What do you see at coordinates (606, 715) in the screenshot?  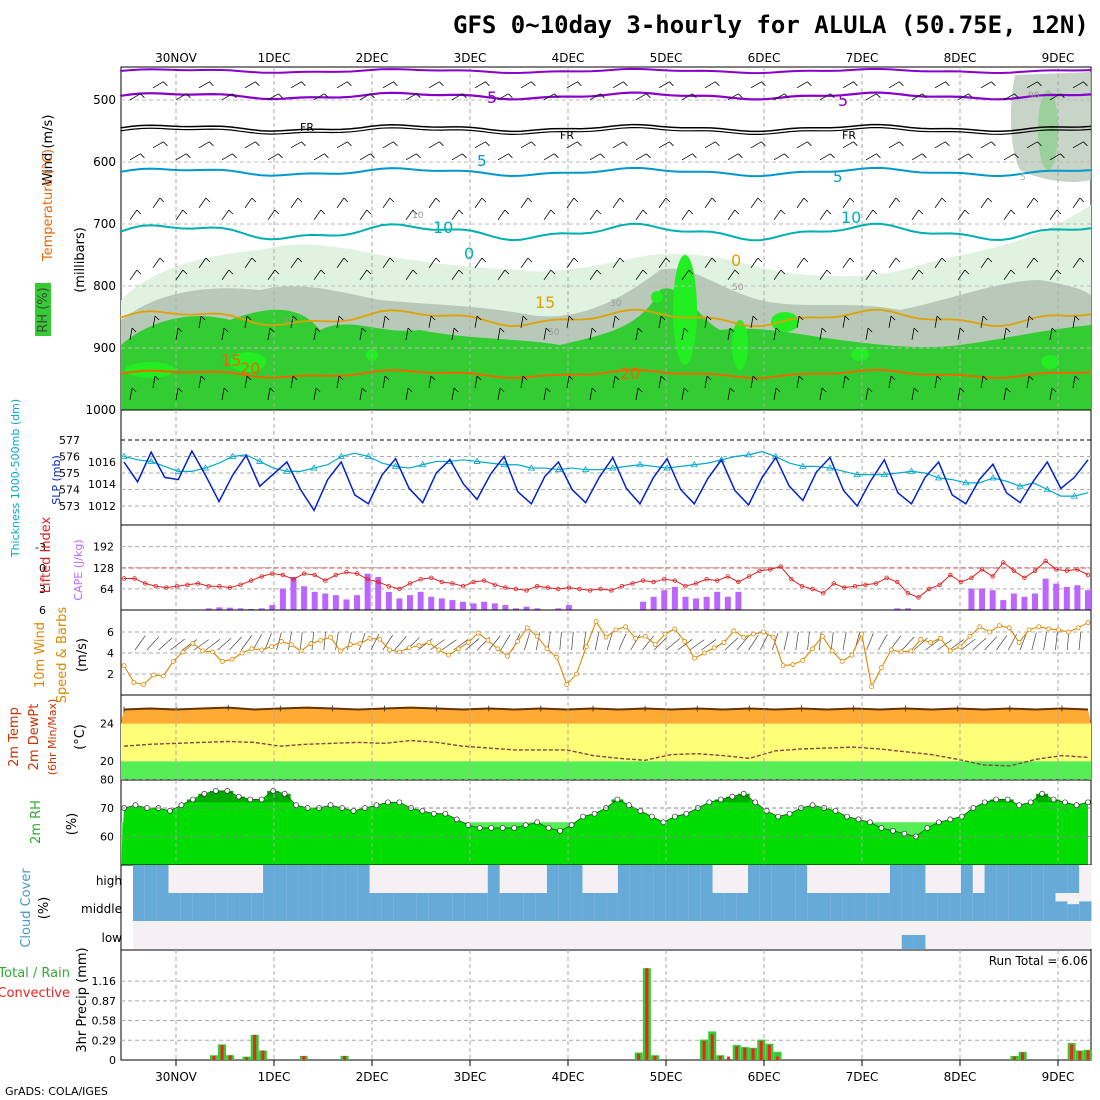 I see `temp-band` at bounding box center [606, 715].